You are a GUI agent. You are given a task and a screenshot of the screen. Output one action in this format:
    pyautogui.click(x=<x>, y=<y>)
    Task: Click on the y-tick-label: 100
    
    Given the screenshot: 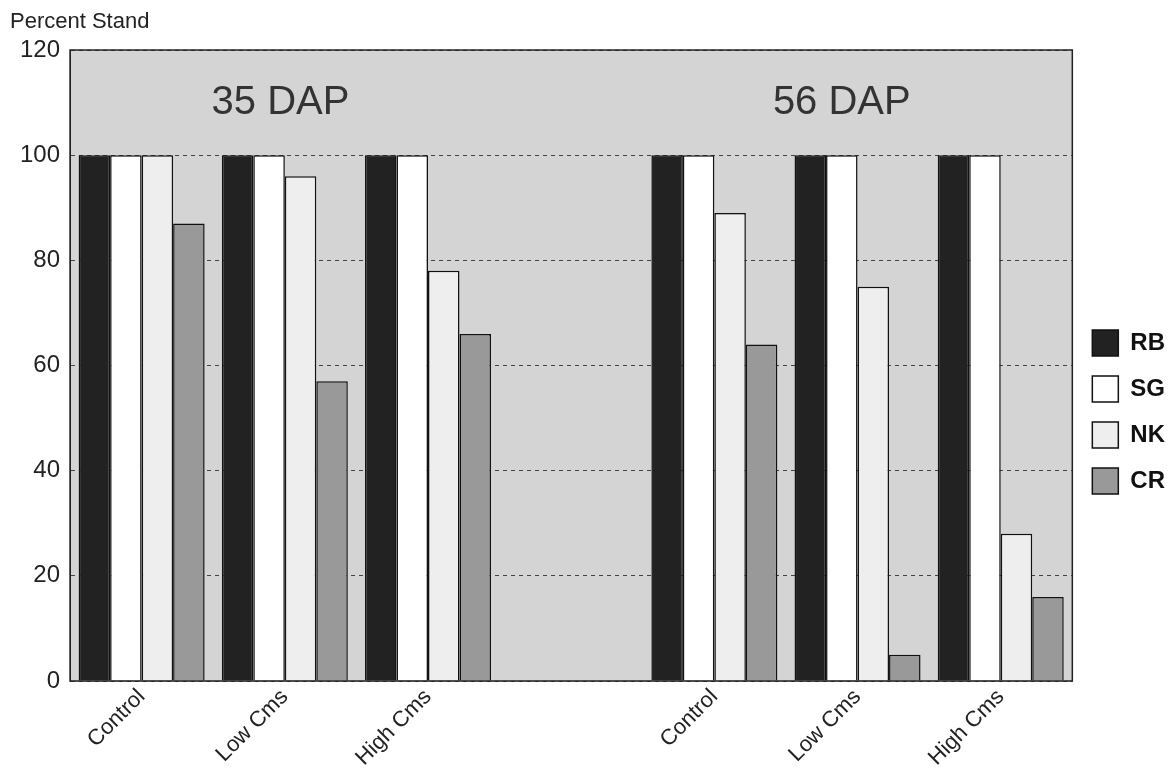 What is the action you would take?
    pyautogui.click(x=40, y=153)
    